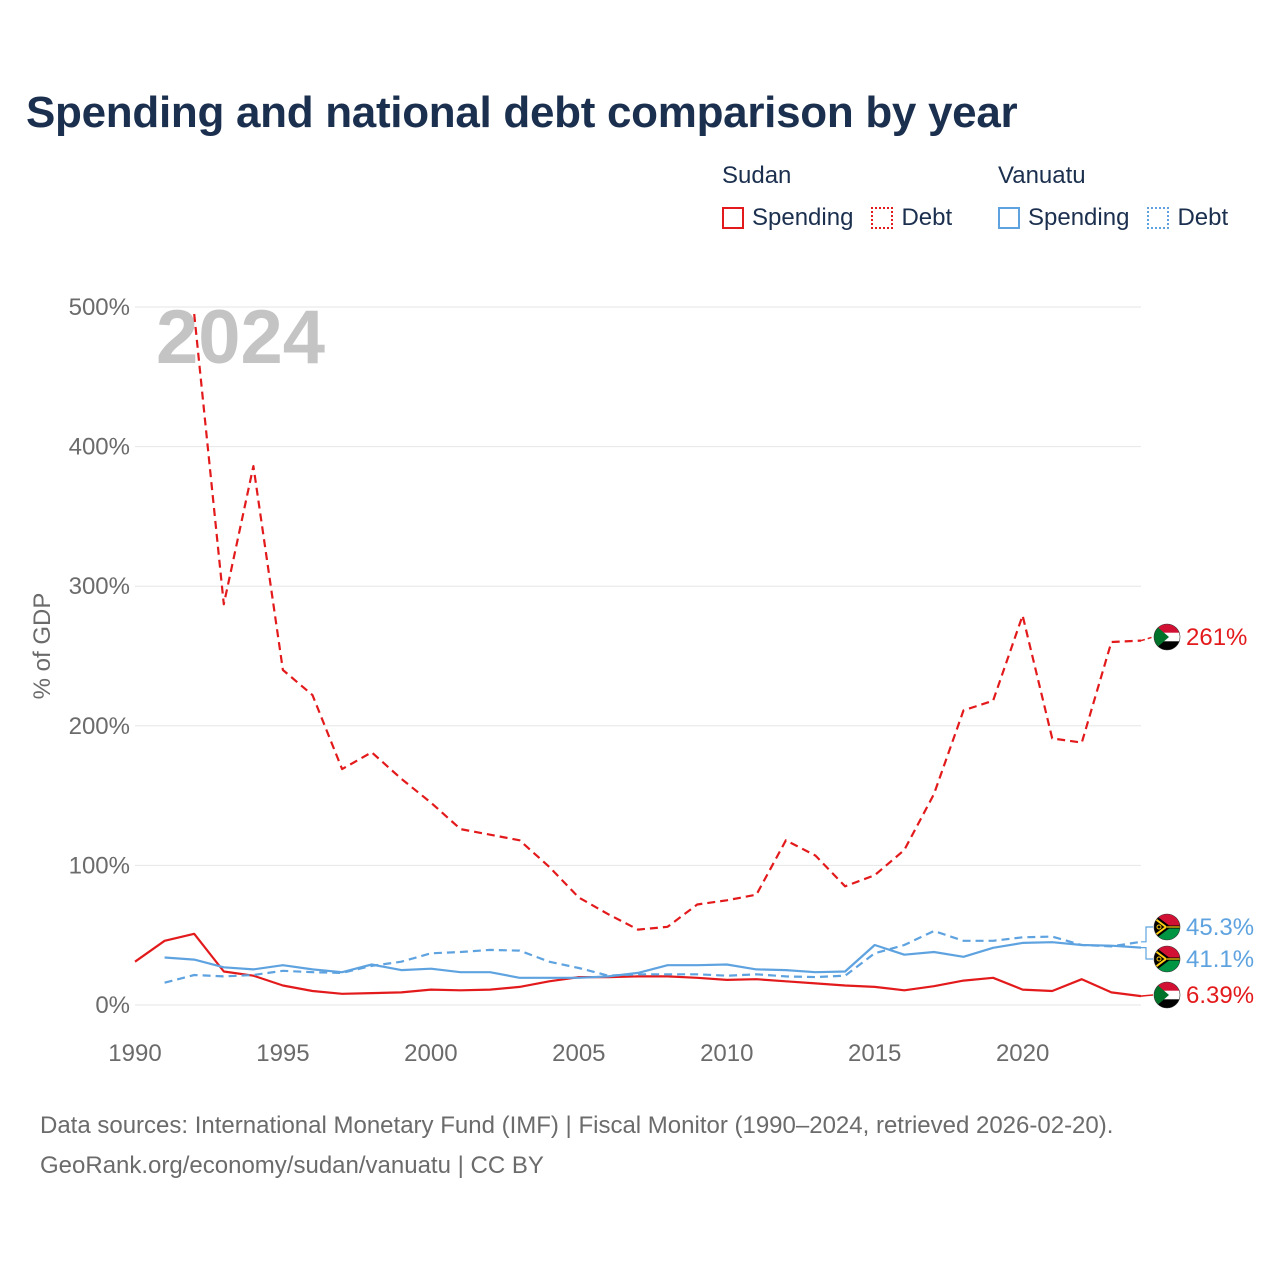  Describe the element at coordinates (733, 218) in the screenshot. I see `legend-swatch-sudan-spending` at that location.